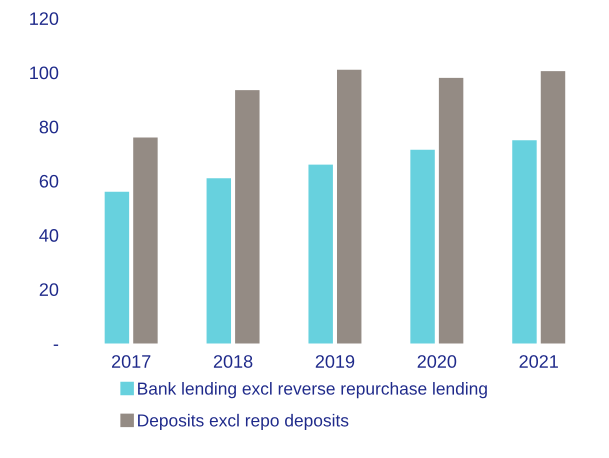 Image resolution: width=609 pixels, height=458 pixels. I want to click on x-tick-label: 2018, so click(233, 361).